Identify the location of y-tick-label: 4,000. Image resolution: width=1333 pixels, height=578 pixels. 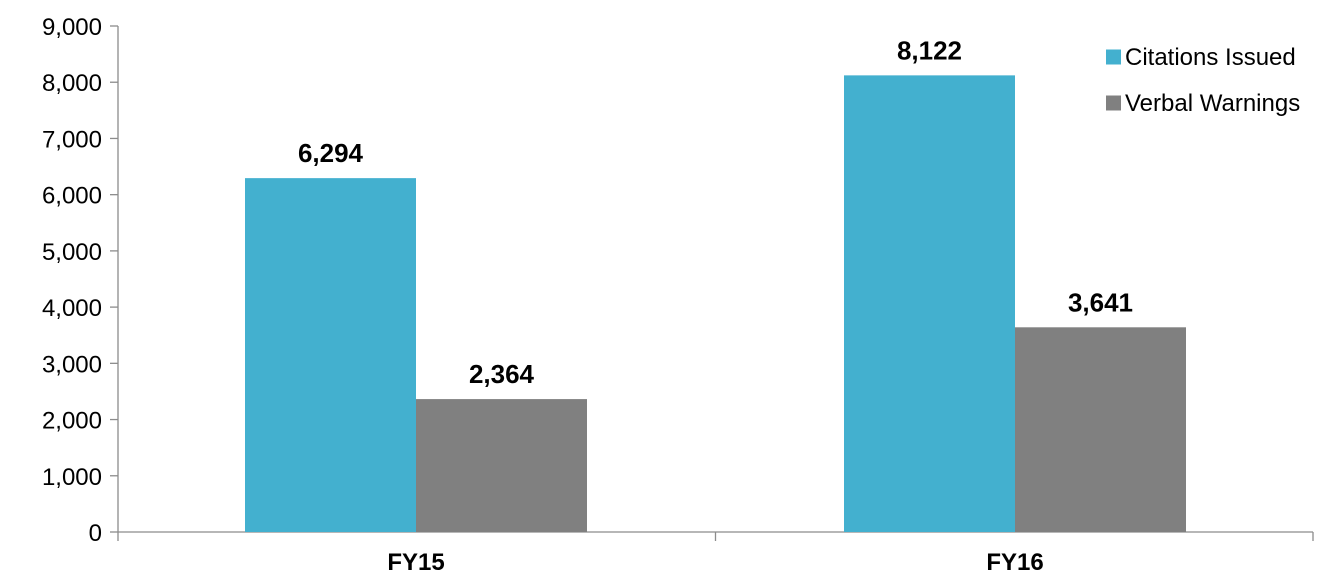
(72, 308).